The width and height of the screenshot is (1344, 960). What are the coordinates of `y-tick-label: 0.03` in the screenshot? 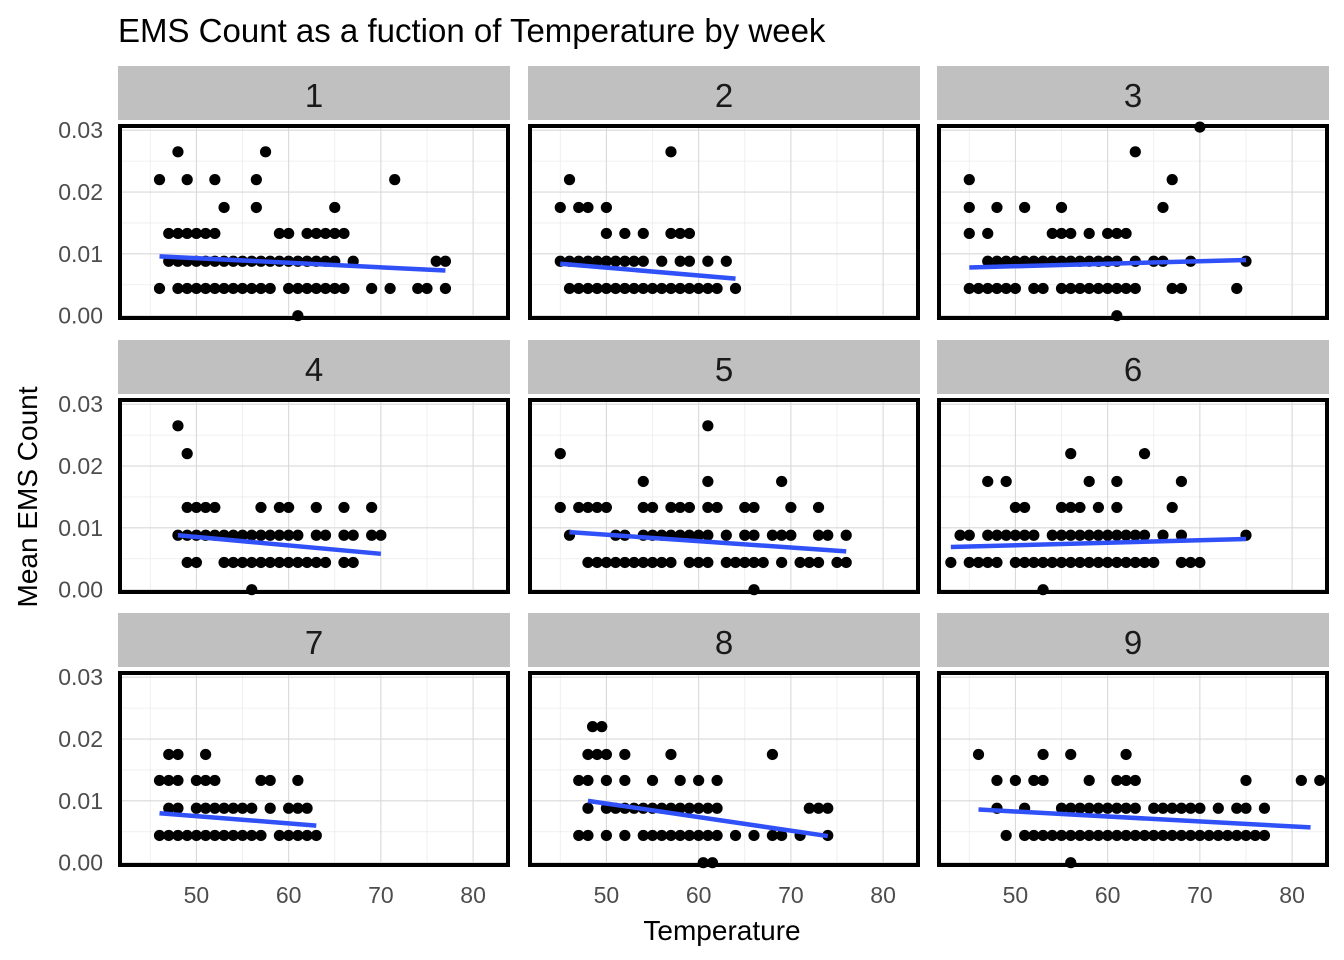 It's located at (80, 677).